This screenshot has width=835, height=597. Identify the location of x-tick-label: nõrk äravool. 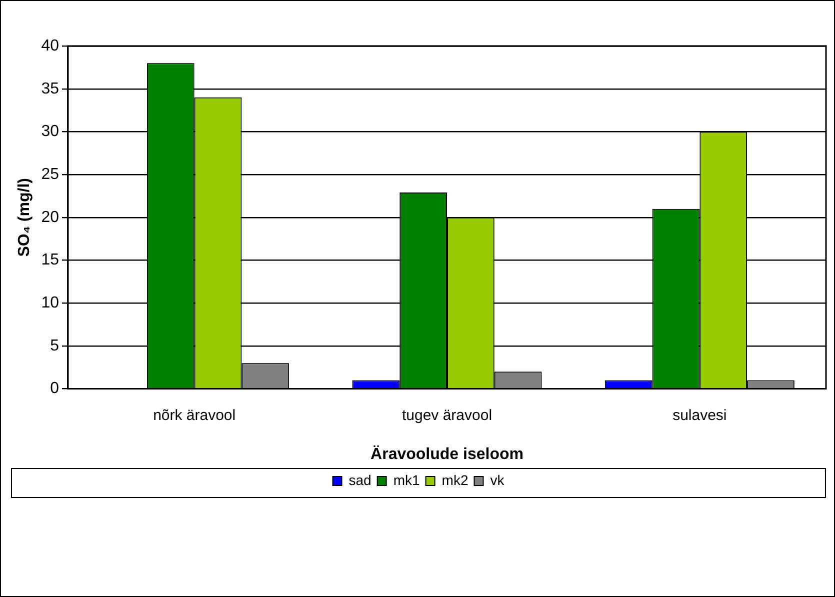
(194, 415).